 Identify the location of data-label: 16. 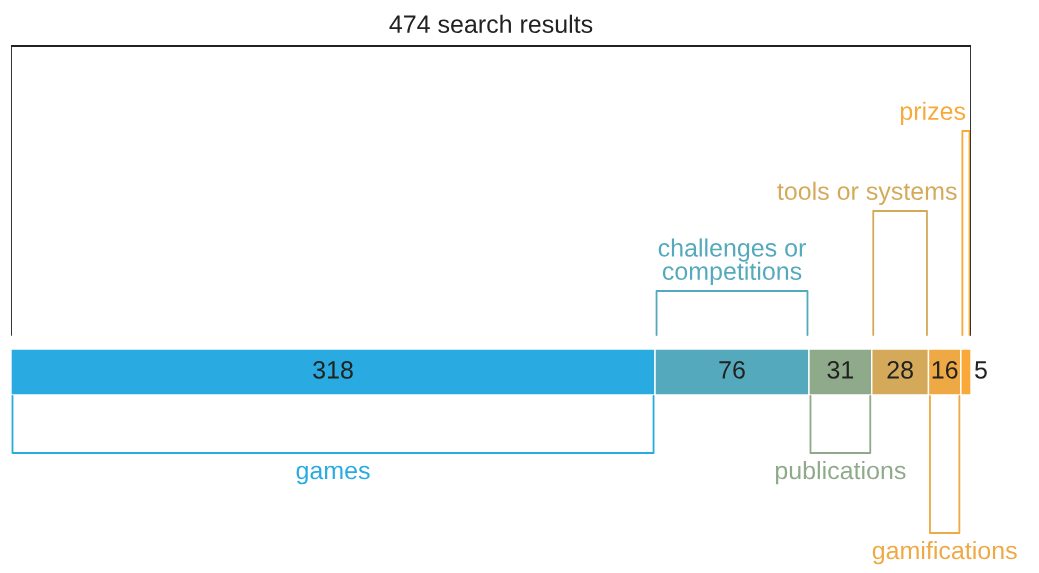
(945, 370).